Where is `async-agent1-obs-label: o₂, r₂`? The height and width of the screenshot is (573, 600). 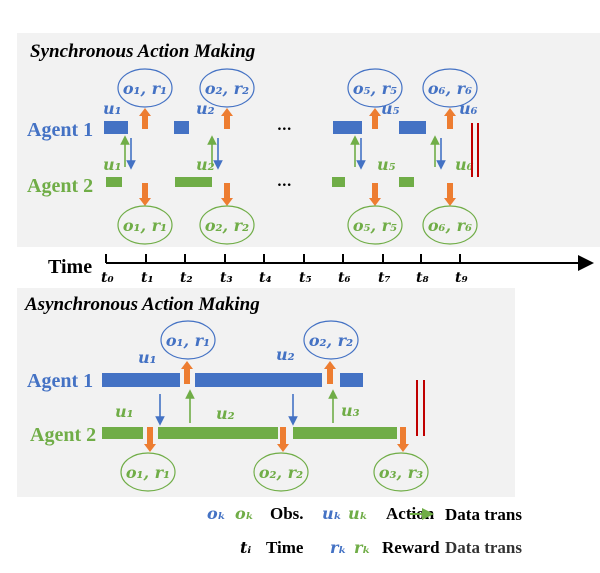 async-agent1-obs-label: o₂, r₂ is located at coordinates (331, 340).